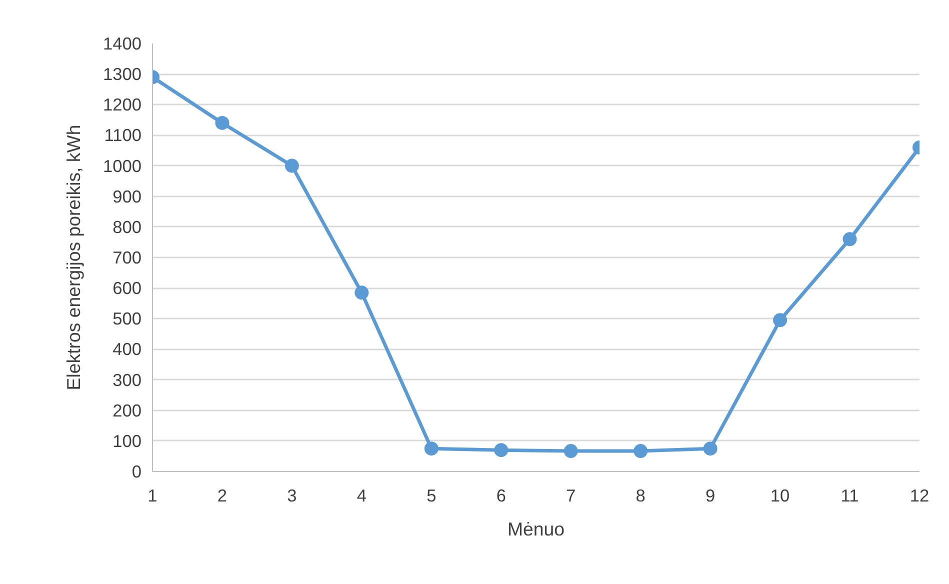 The width and height of the screenshot is (949, 584). I want to click on x-tick-label: 7, so click(571, 496).